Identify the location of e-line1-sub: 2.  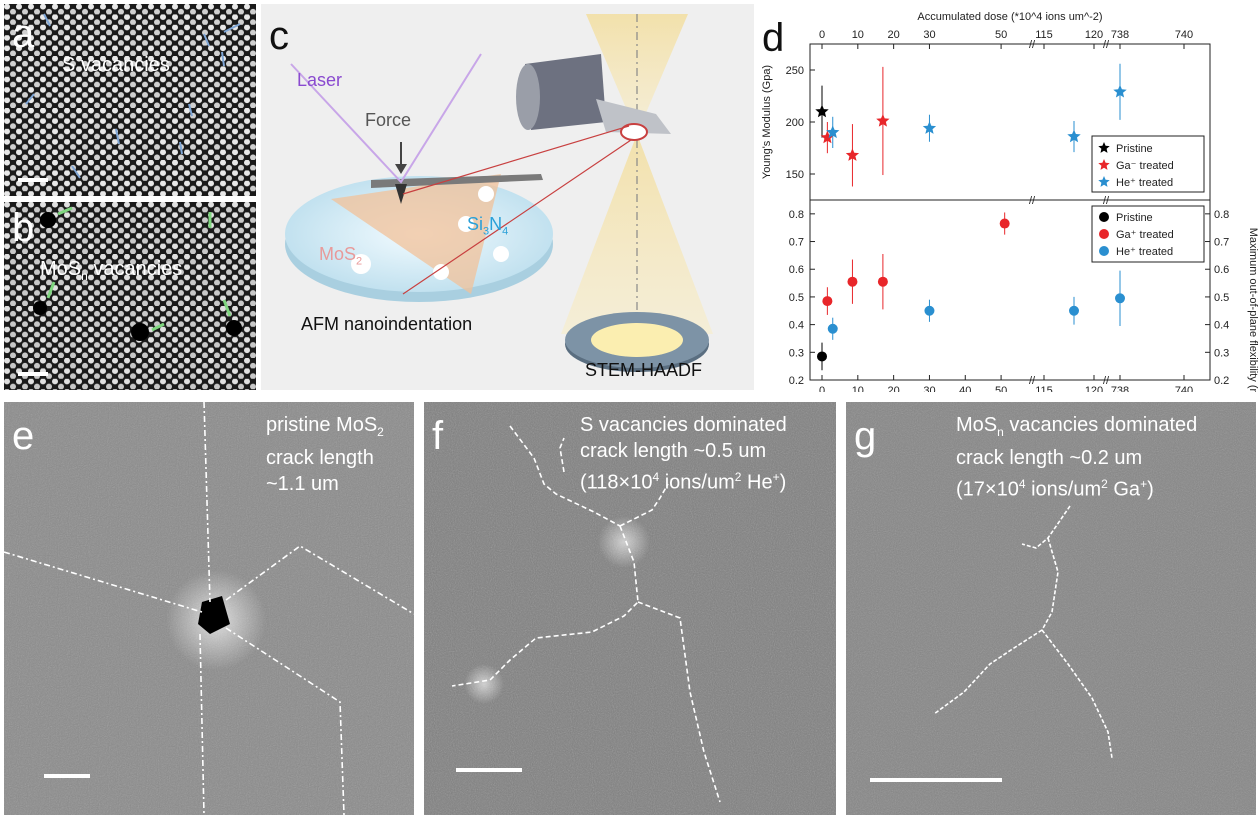
(380, 432).